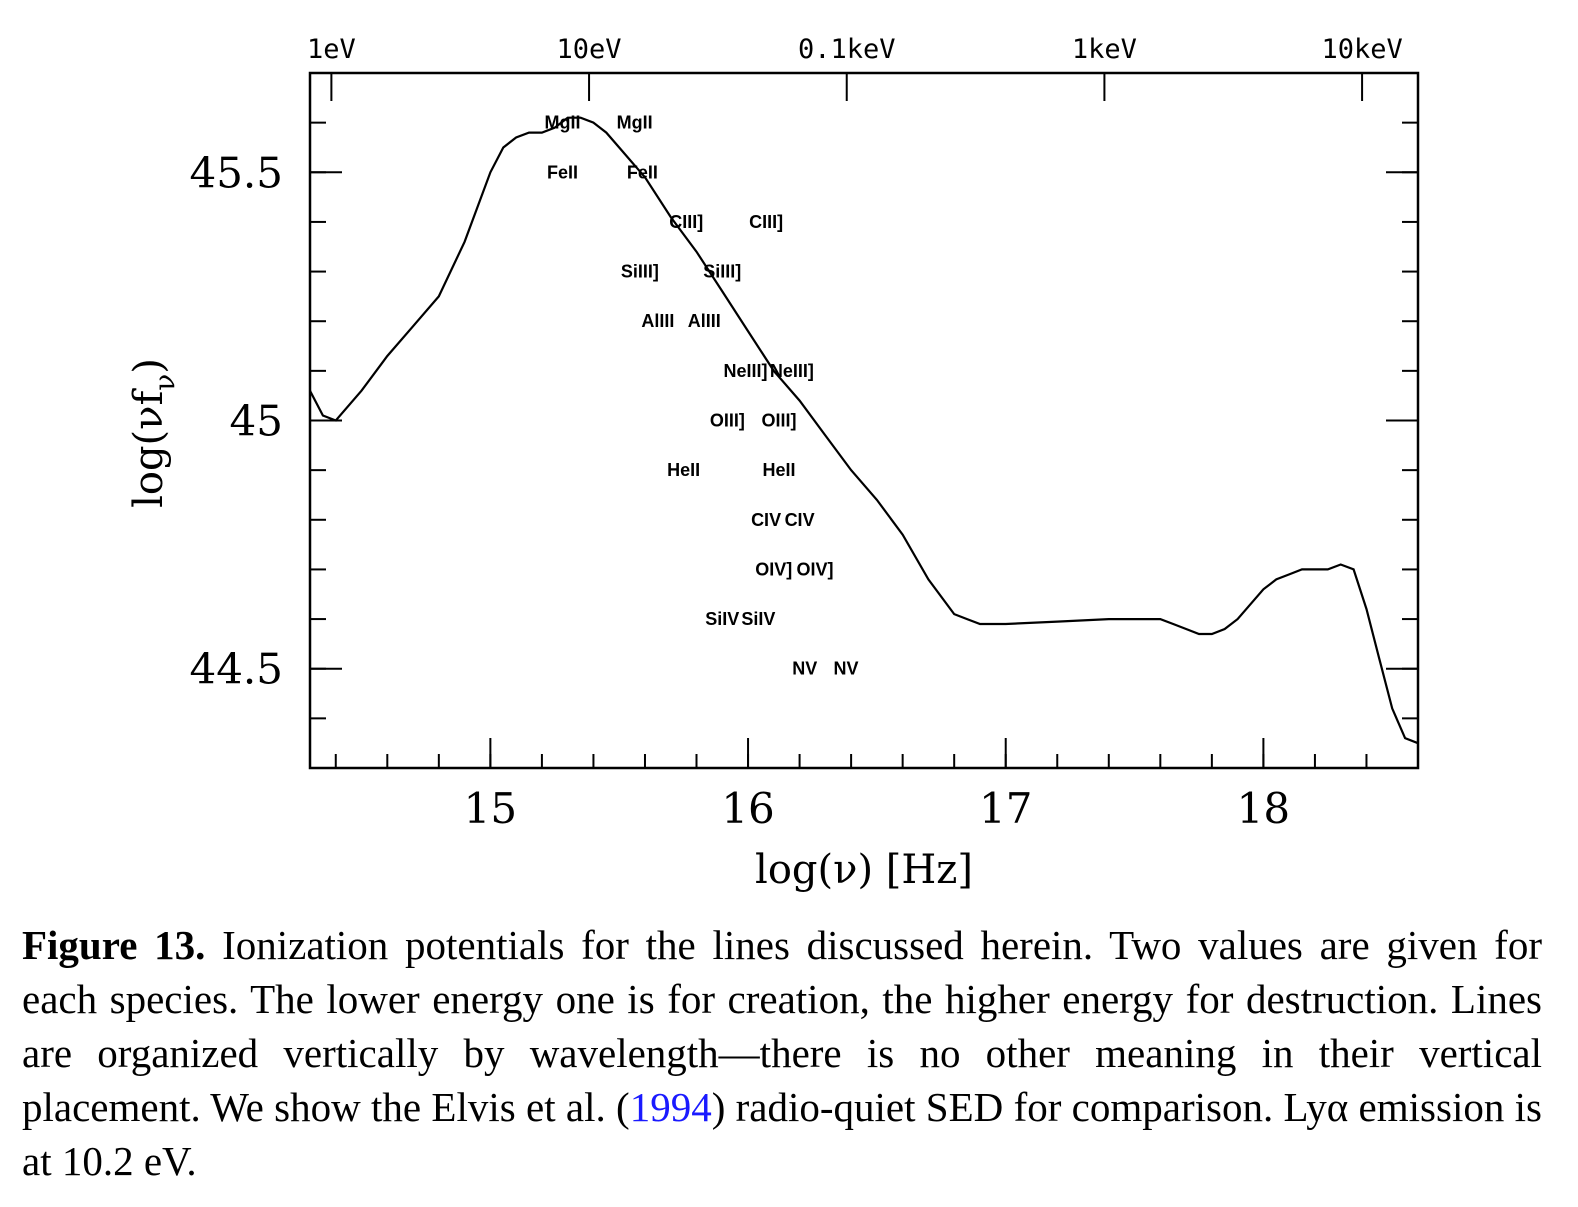 Image resolution: width=1578 pixels, height=1207 pixels. Describe the element at coordinates (236, 172) in the screenshot. I see `y-tick-label: 45.5` at that location.